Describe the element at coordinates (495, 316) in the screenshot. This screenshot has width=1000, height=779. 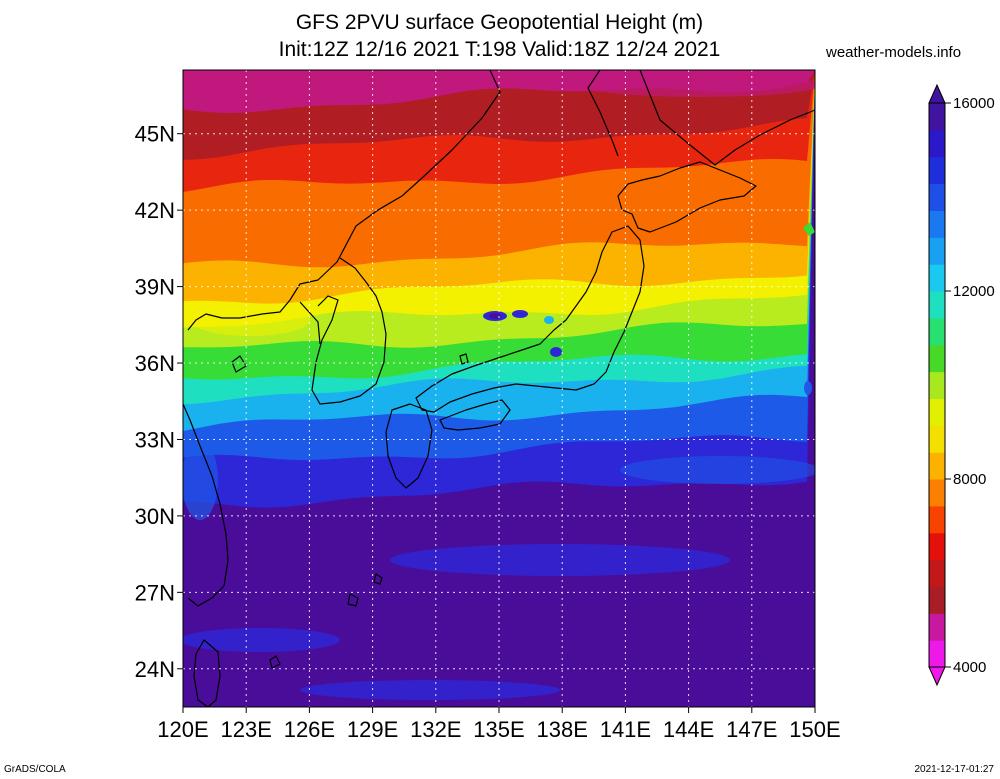
I see `low-patch-core` at that location.